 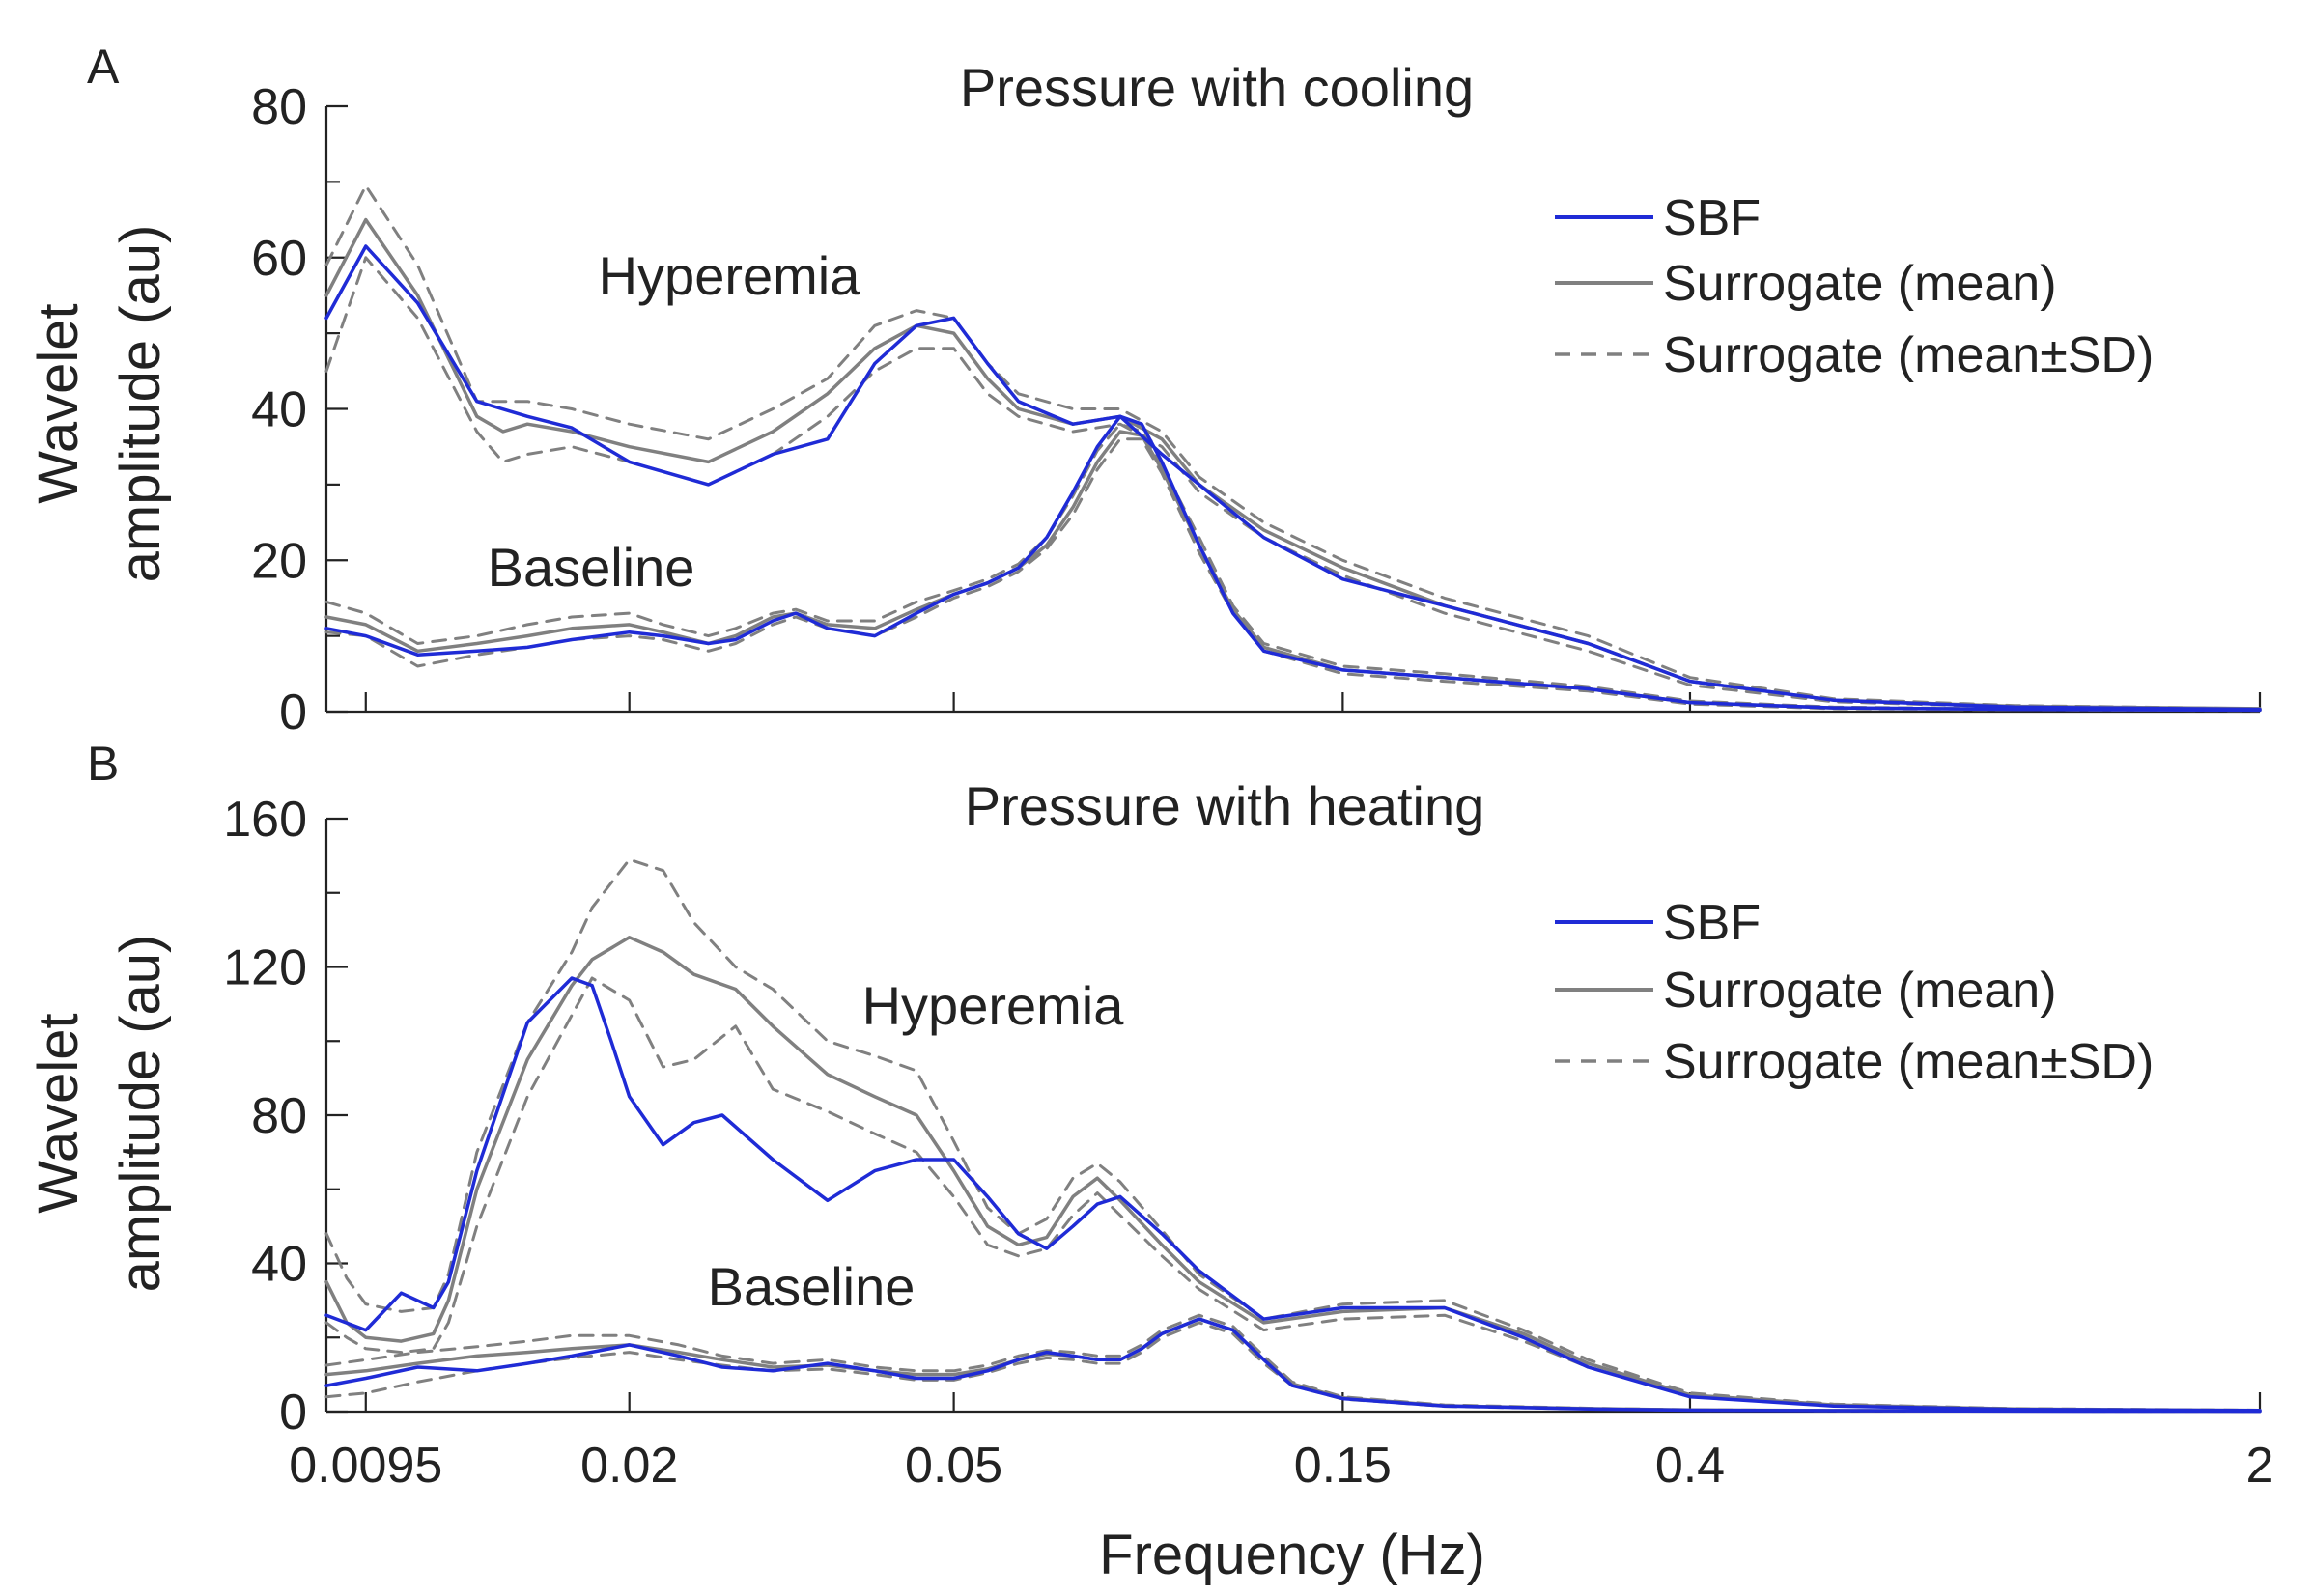 What do you see at coordinates (1294, 703) in the screenshot?
I see `panel-a-x-axis` at bounding box center [1294, 703].